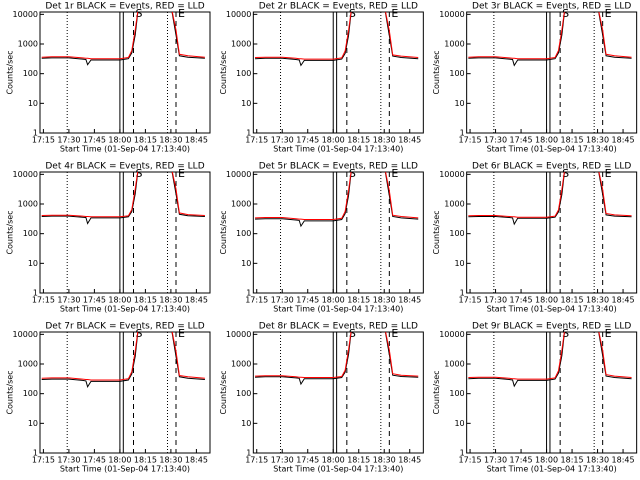 The height and width of the screenshot is (480, 640). What do you see at coordinates (124, 7) in the screenshot?
I see `chart-title: Det 1r BLACK = Events, RED = LLD` at bounding box center [124, 7].